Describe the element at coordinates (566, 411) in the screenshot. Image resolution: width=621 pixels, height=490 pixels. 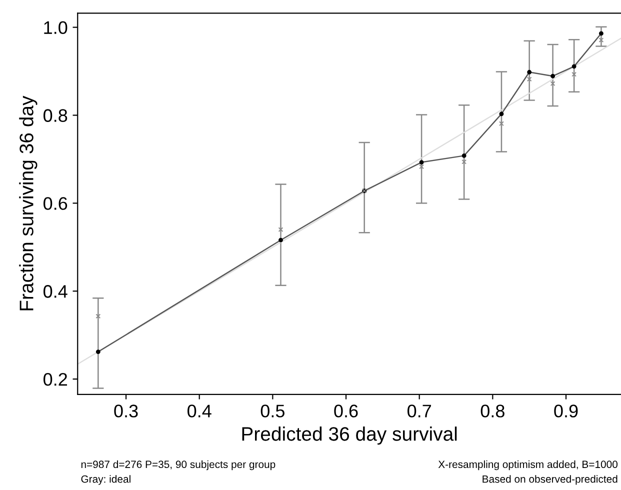
I see `x-tick-label: 0.9` at that location.